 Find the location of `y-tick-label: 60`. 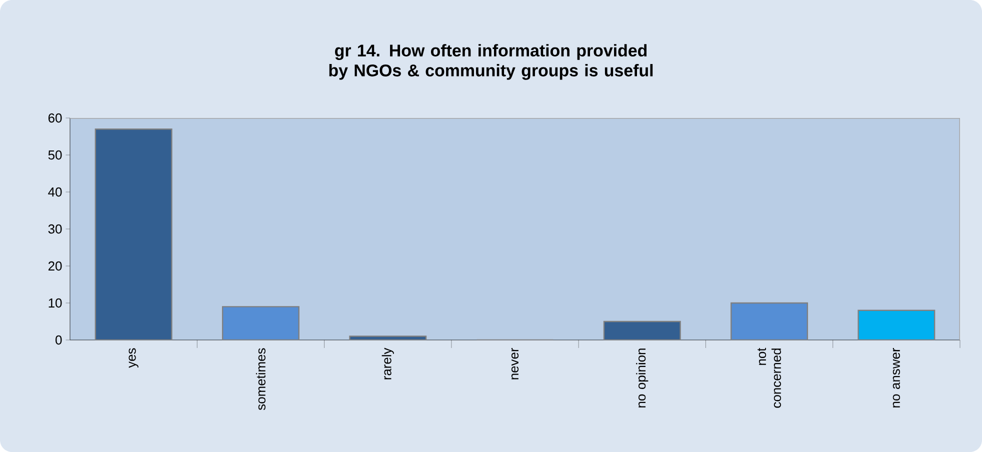

y-tick-label: 60 is located at coordinates (55, 118).